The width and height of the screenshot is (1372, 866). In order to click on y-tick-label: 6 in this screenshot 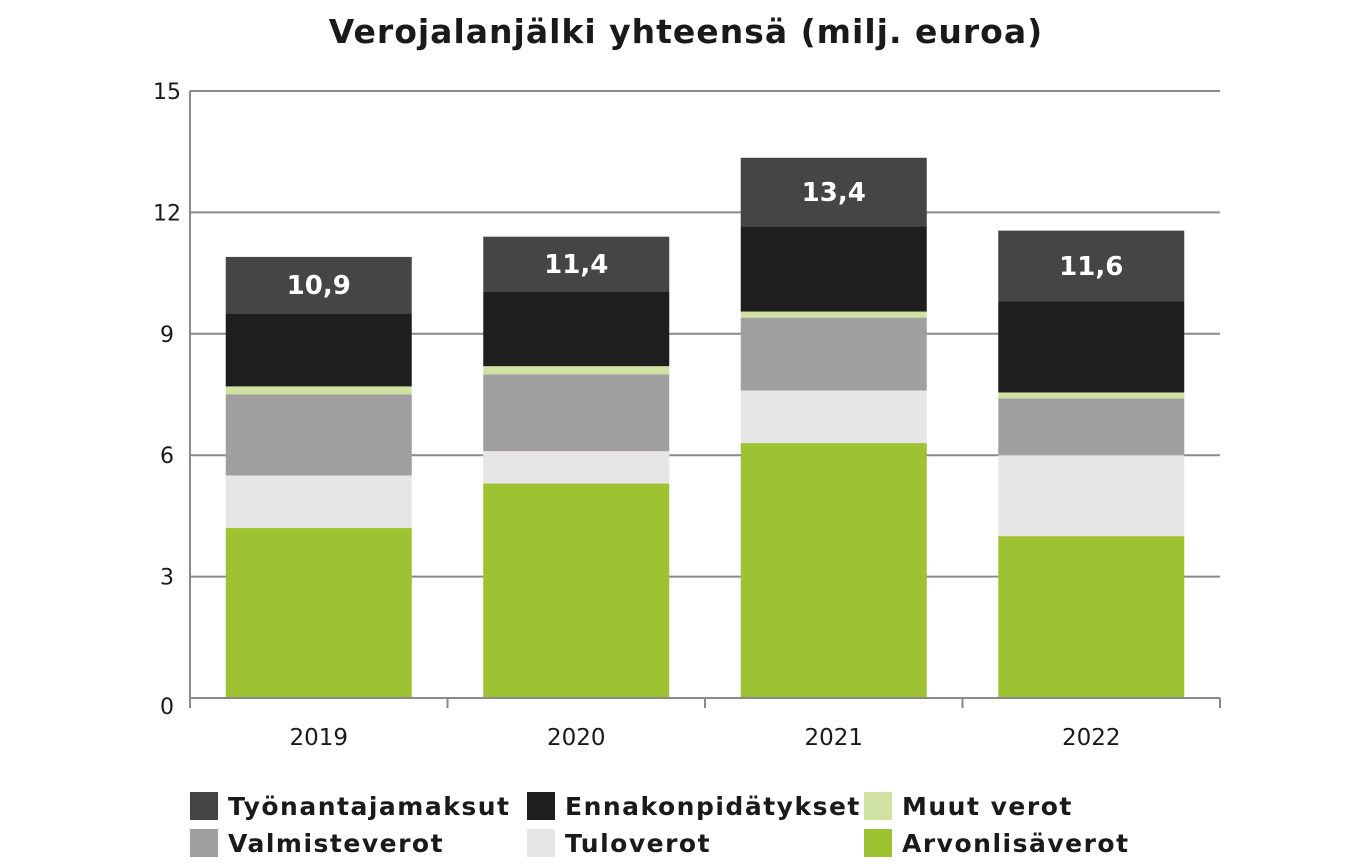, I will do `click(167, 456)`.